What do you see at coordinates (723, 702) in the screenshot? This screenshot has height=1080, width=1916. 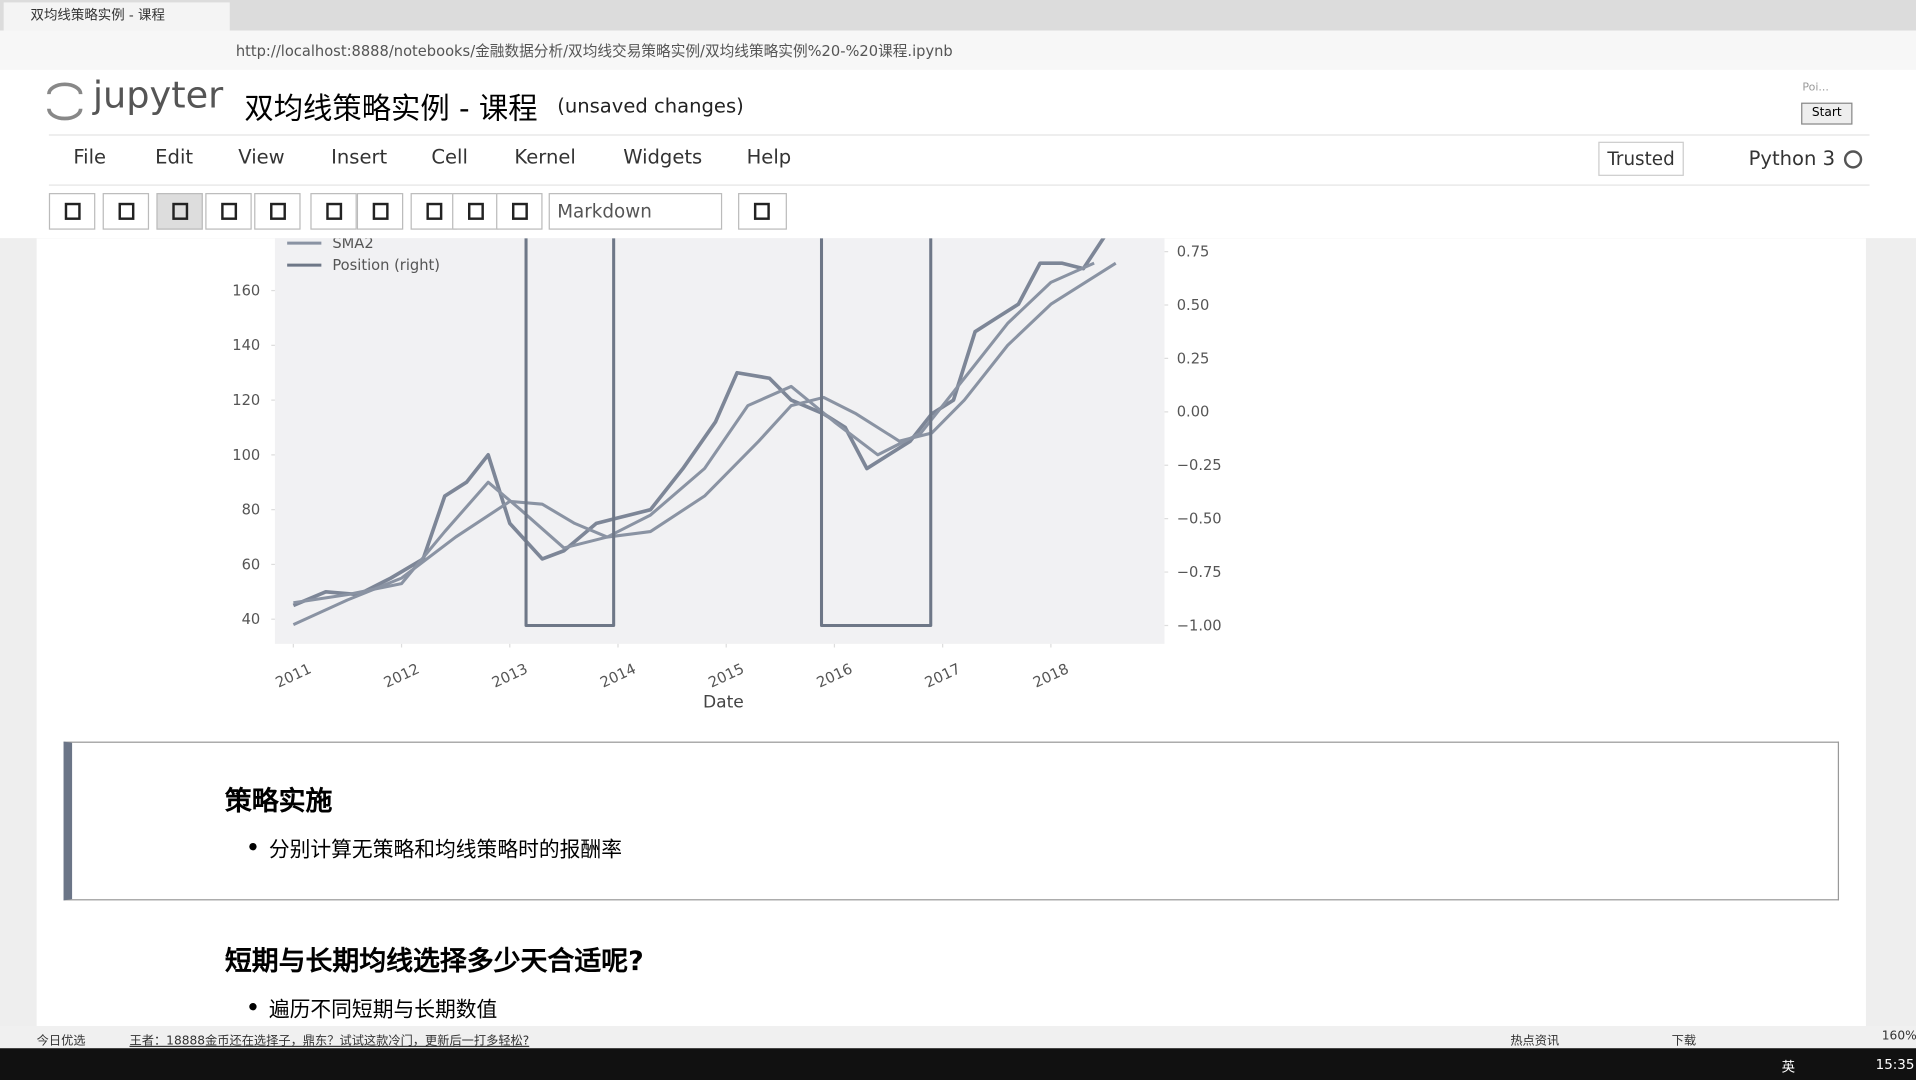 I see `x-axis-label: Date` at bounding box center [723, 702].